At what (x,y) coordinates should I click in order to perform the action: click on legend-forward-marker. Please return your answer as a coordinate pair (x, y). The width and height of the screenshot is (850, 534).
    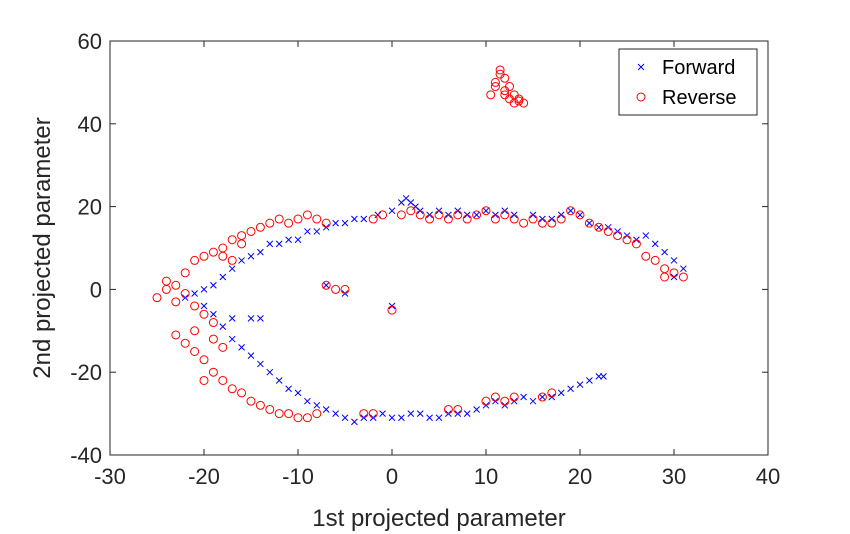
    Looking at the image, I should click on (641, 67).